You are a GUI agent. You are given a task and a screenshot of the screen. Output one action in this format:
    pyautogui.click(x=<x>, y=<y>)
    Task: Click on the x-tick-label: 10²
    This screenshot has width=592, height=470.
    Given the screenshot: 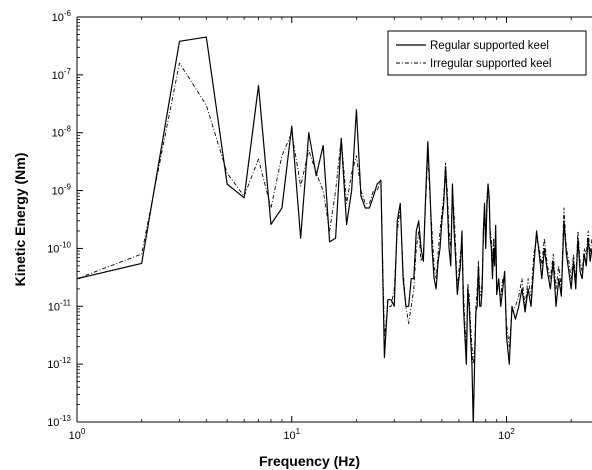 What is the action you would take?
    pyautogui.click(x=506, y=434)
    